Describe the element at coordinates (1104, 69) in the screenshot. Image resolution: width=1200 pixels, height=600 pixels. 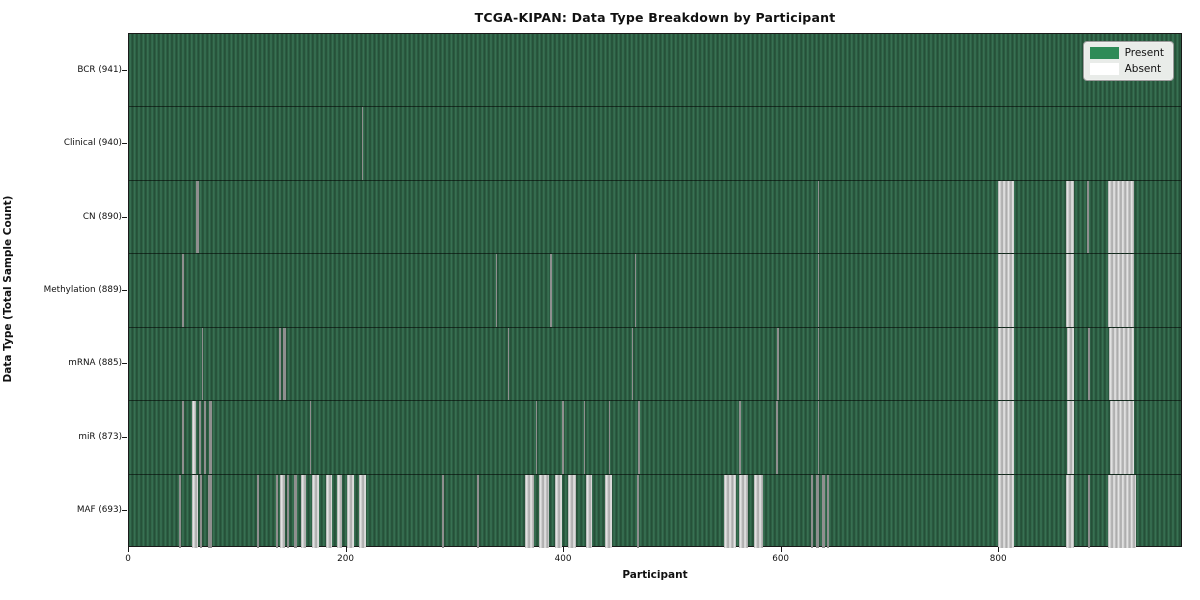
I see `absent-swatch` at that location.